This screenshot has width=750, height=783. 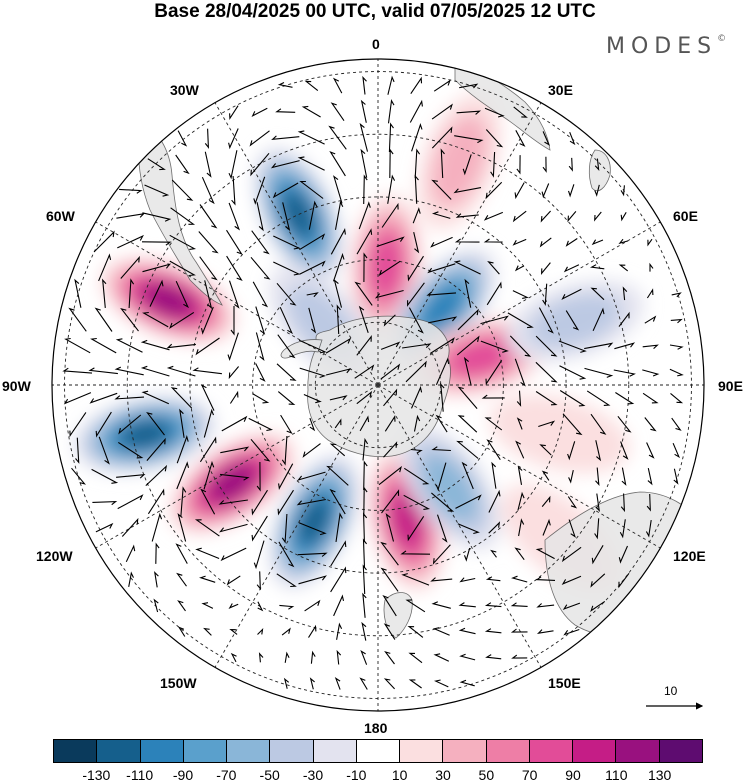 I want to click on africa-south, so click(x=502, y=105).